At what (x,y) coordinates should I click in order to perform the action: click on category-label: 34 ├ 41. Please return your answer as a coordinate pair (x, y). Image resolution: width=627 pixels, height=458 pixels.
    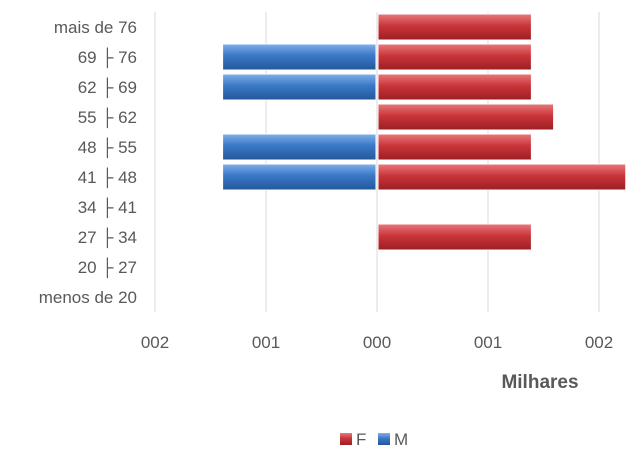
    Looking at the image, I should click on (107, 208).